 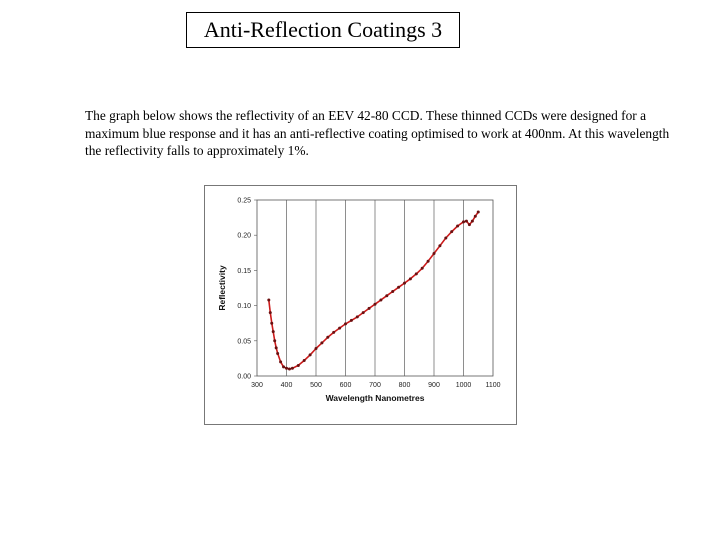 I want to click on y-tick-label: 0.15, so click(x=244, y=271).